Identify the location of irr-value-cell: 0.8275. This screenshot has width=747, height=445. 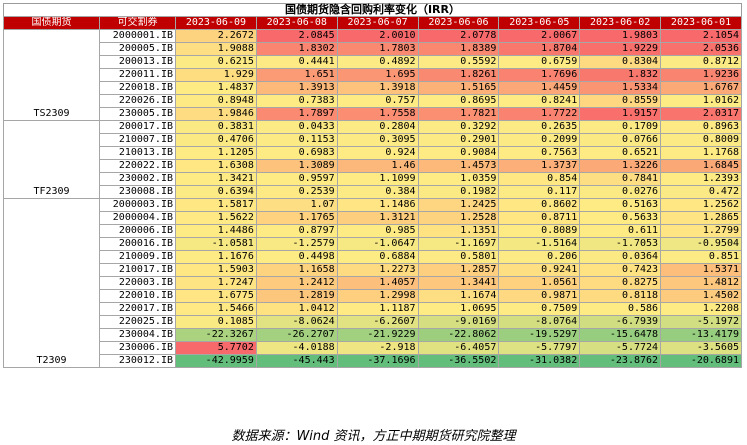
(620, 283).